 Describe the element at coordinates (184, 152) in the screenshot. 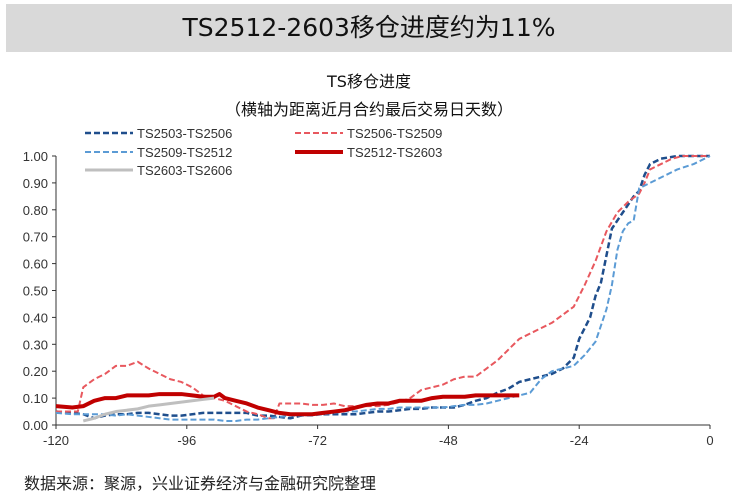

I see `legend-label: TS2509-TS2512` at that location.